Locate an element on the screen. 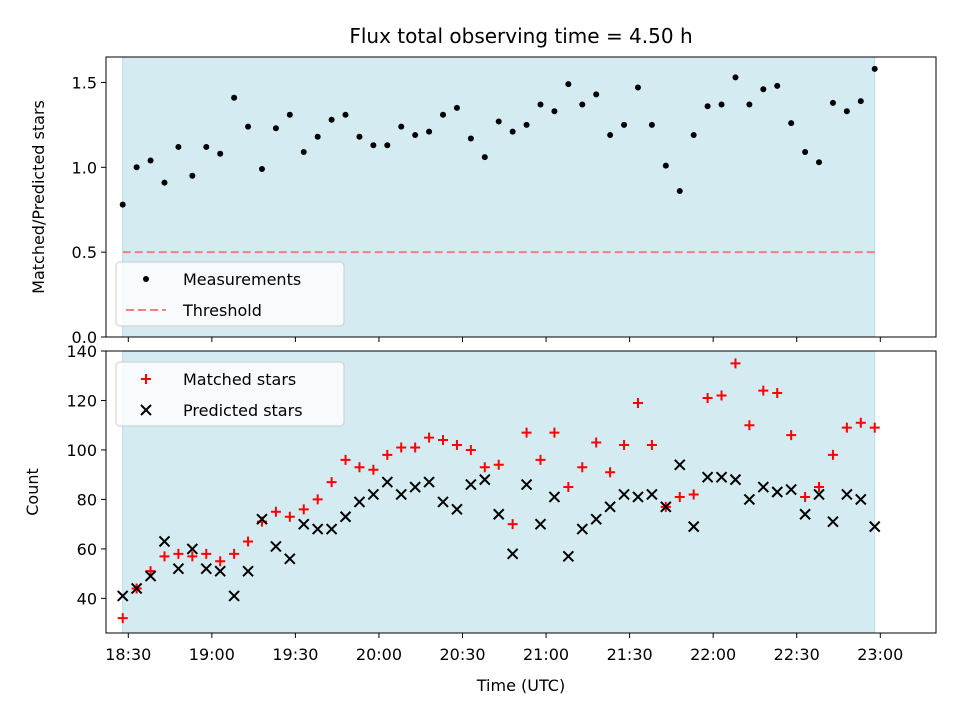 This screenshot has width=960, height=720. chart-title: Flux total observing time = 4.50 h is located at coordinates (520, 36).